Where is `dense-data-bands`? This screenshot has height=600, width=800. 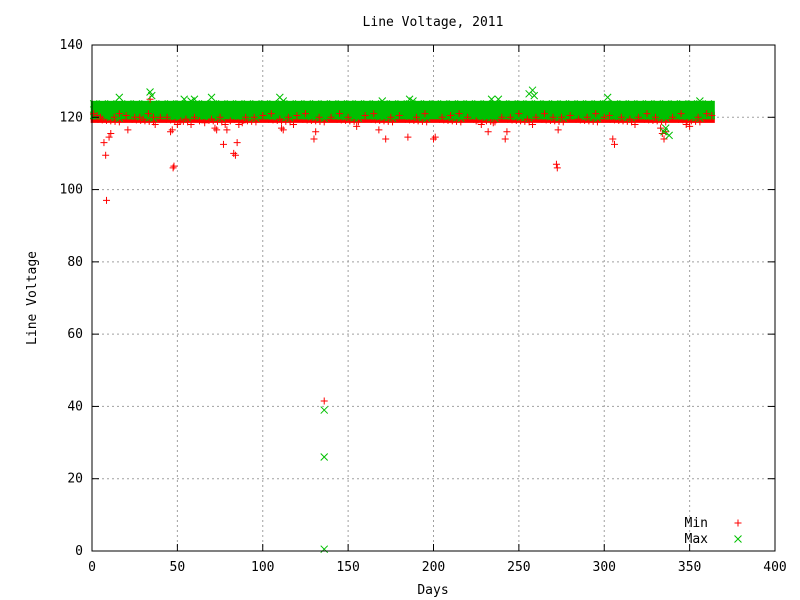
dense-data-bands is located at coordinates (402, 112).